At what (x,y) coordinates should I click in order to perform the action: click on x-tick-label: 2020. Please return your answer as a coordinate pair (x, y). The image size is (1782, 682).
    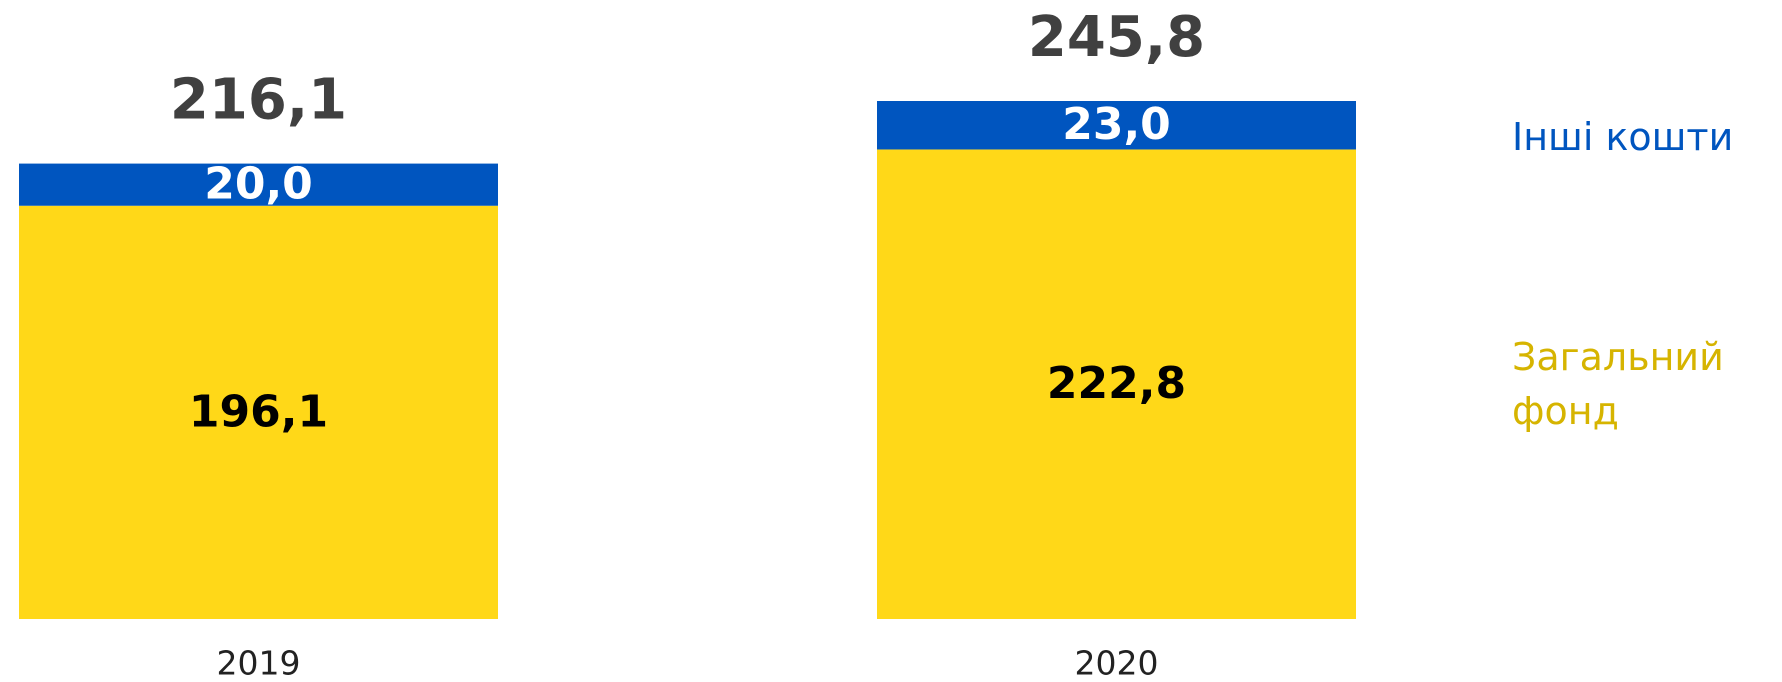
    Looking at the image, I should click on (1117, 663).